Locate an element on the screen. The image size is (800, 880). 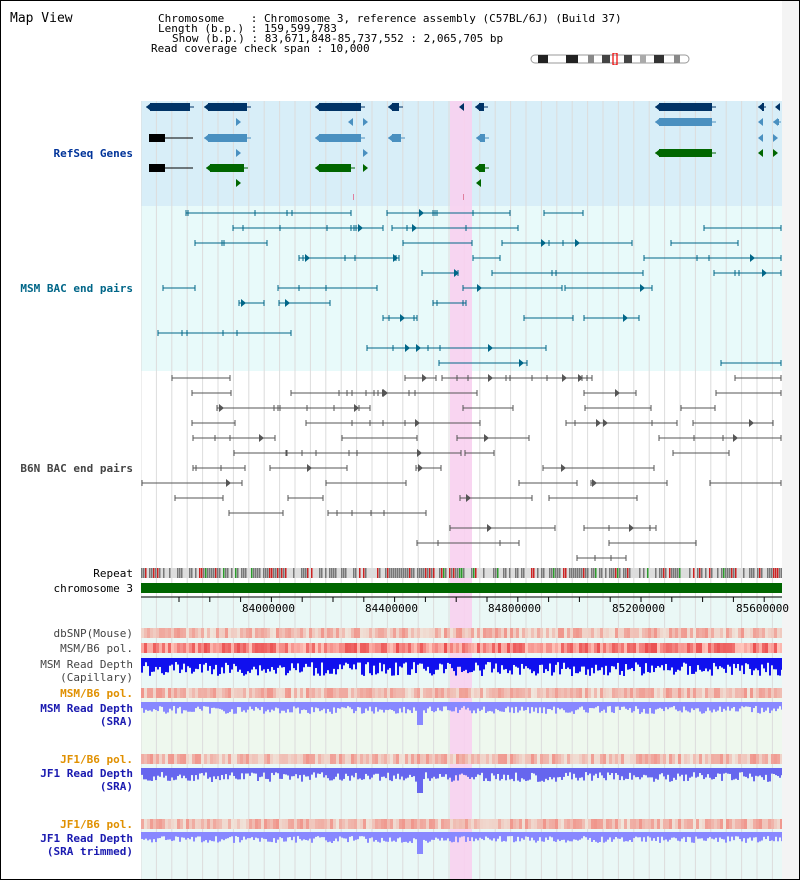
b6n-bac-label: B6N BAC end pairs is located at coordinates (76, 468).